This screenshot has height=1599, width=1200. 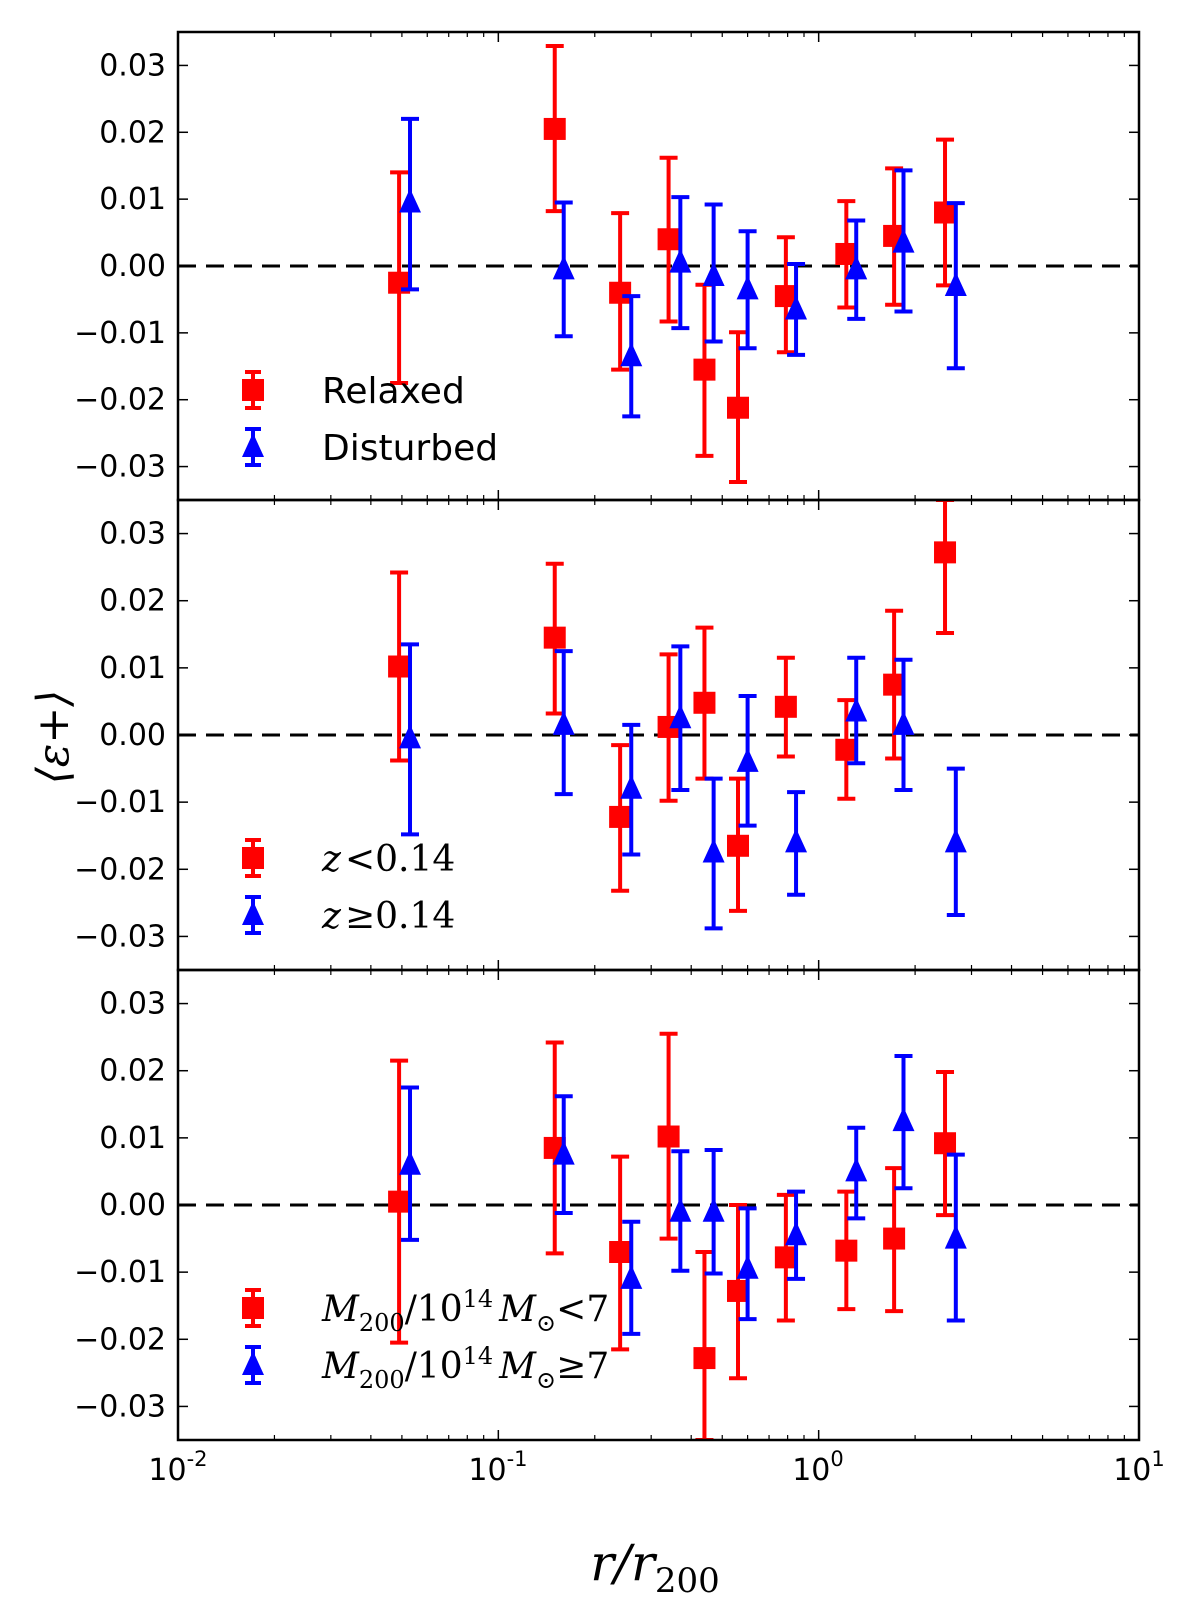 I want to click on legend-label: z ≥0.14, so click(x=388, y=916).